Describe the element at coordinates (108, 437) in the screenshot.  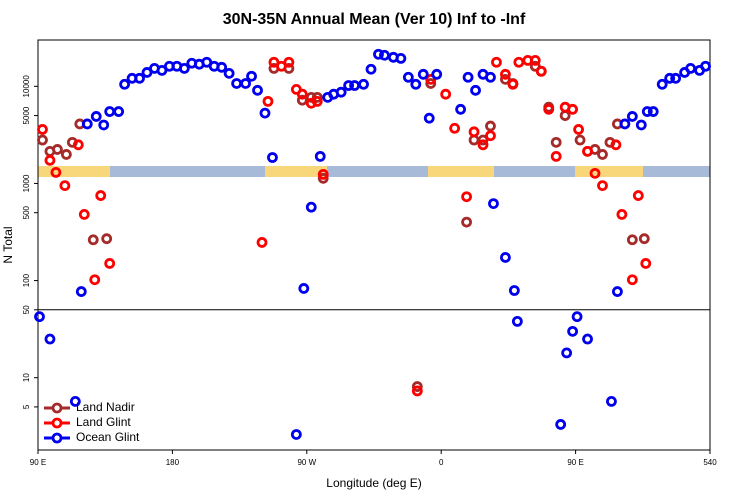
I see `legend-label: Ocean Glint` at that location.